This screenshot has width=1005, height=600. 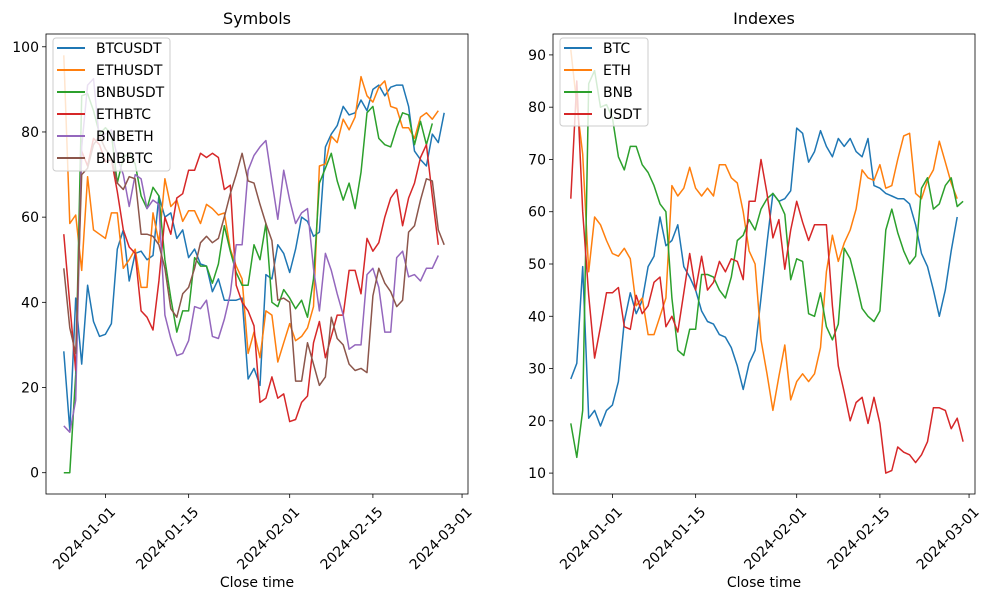 I want to click on chart-title: Indexes, so click(x=764, y=18).